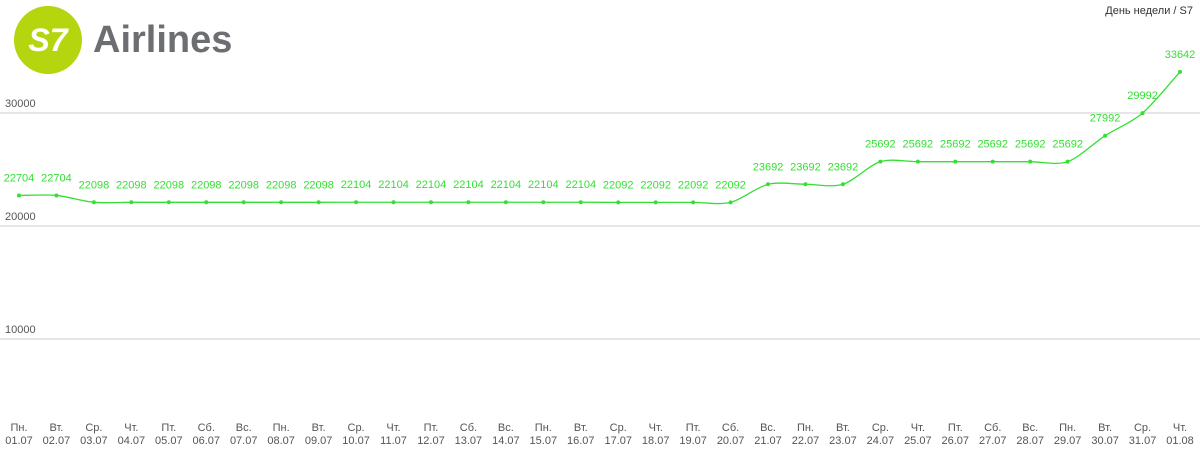  What do you see at coordinates (1105, 119) in the screenshot?
I see `data-label: 27992` at bounding box center [1105, 119].